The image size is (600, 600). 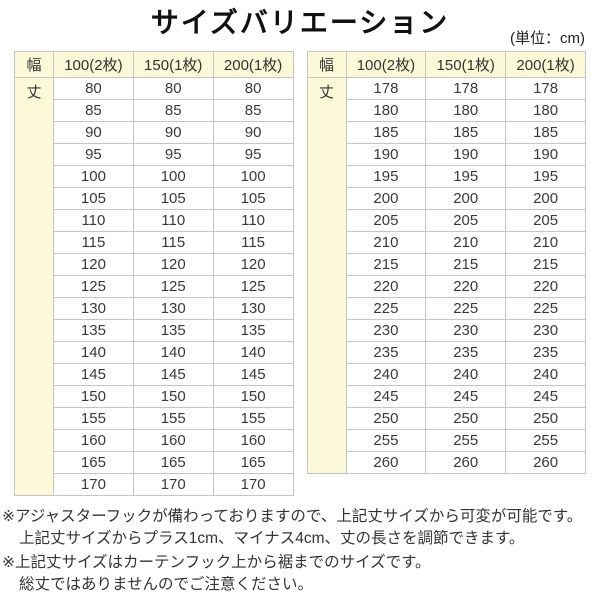 What do you see at coordinates (93, 330) in the screenshot?
I see `length-value-cell: 135` at bounding box center [93, 330].